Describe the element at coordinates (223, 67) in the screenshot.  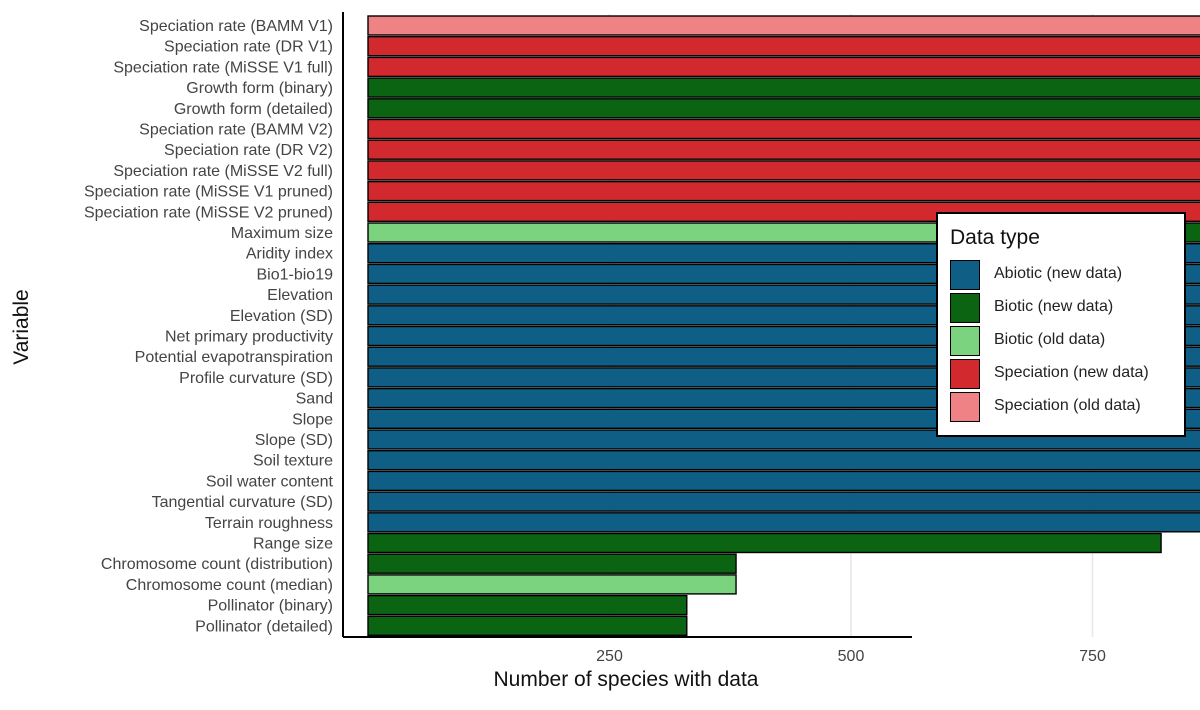
I see `y-tick-label: Speciation rate (MiSSE V1 full)` at that location.